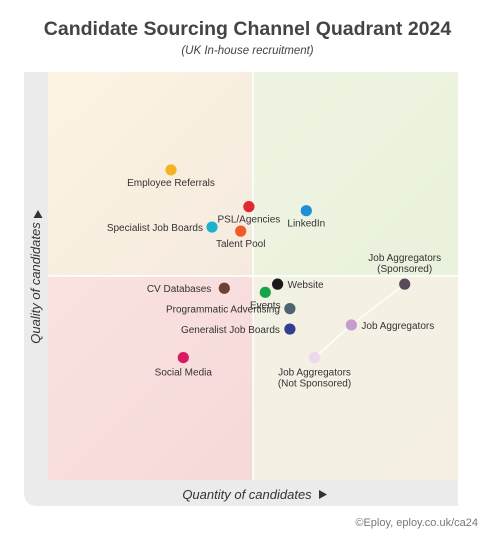 The height and width of the screenshot is (550, 495). What do you see at coordinates (240, 244) in the screenshot?
I see `data-label: Talent Pool` at bounding box center [240, 244].